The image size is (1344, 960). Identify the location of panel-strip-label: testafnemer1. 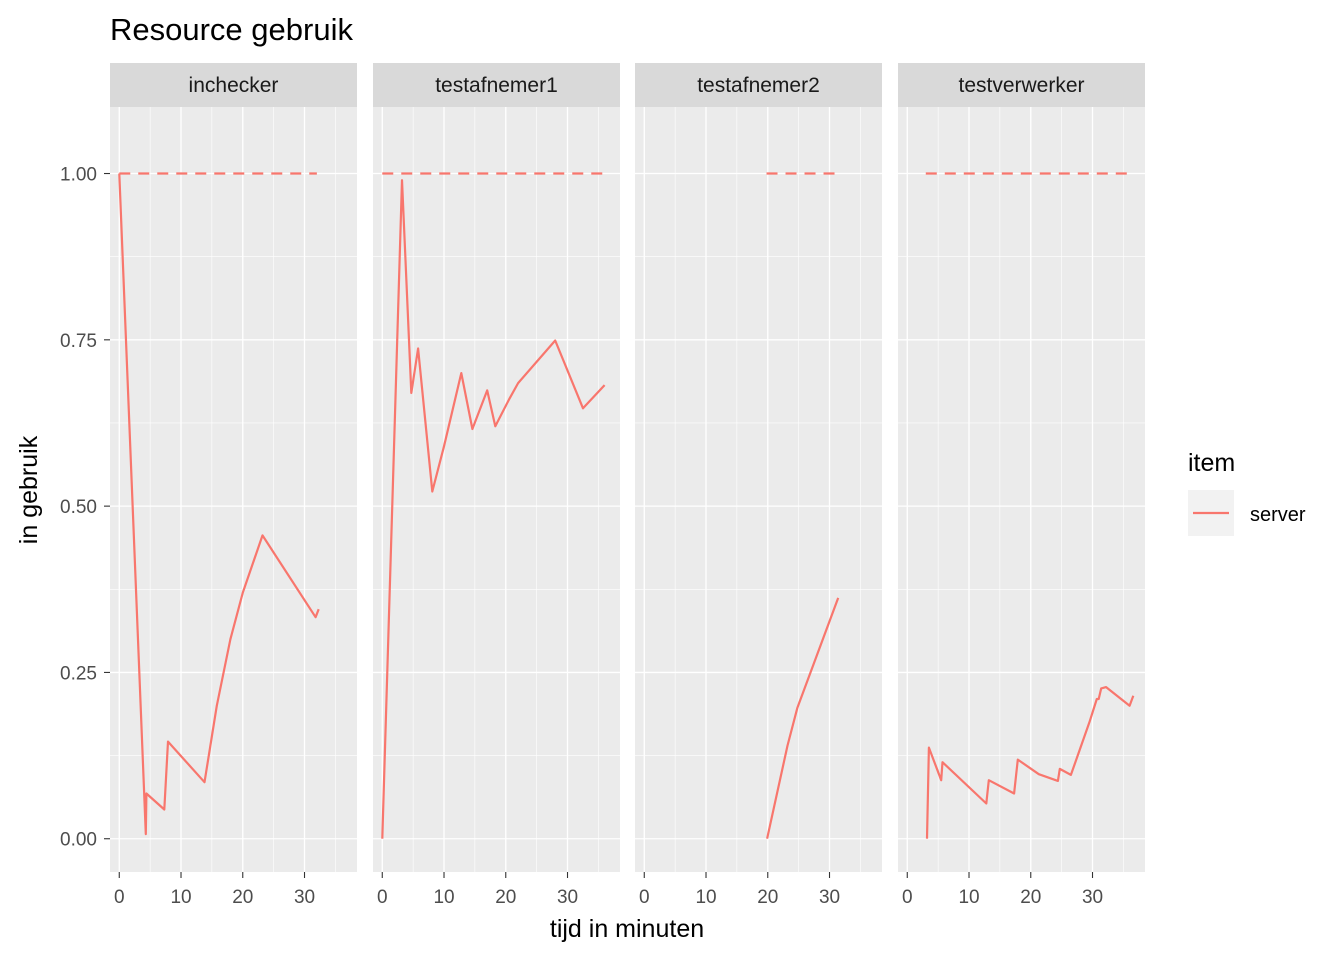
(496, 85).